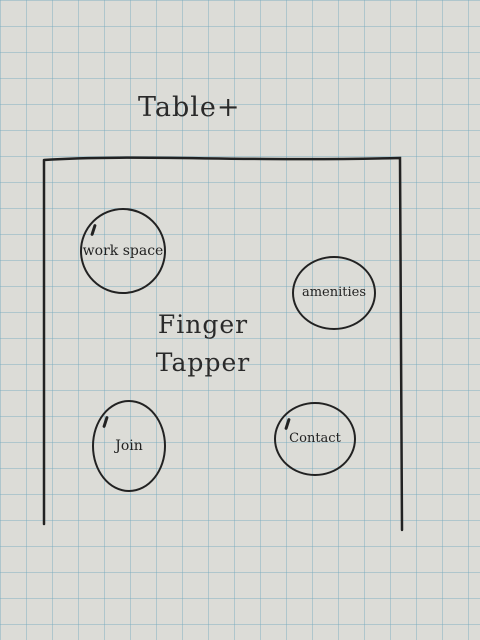 This screenshot has height=640, width=480. I want to click on join-button-label: Join, so click(129, 446).